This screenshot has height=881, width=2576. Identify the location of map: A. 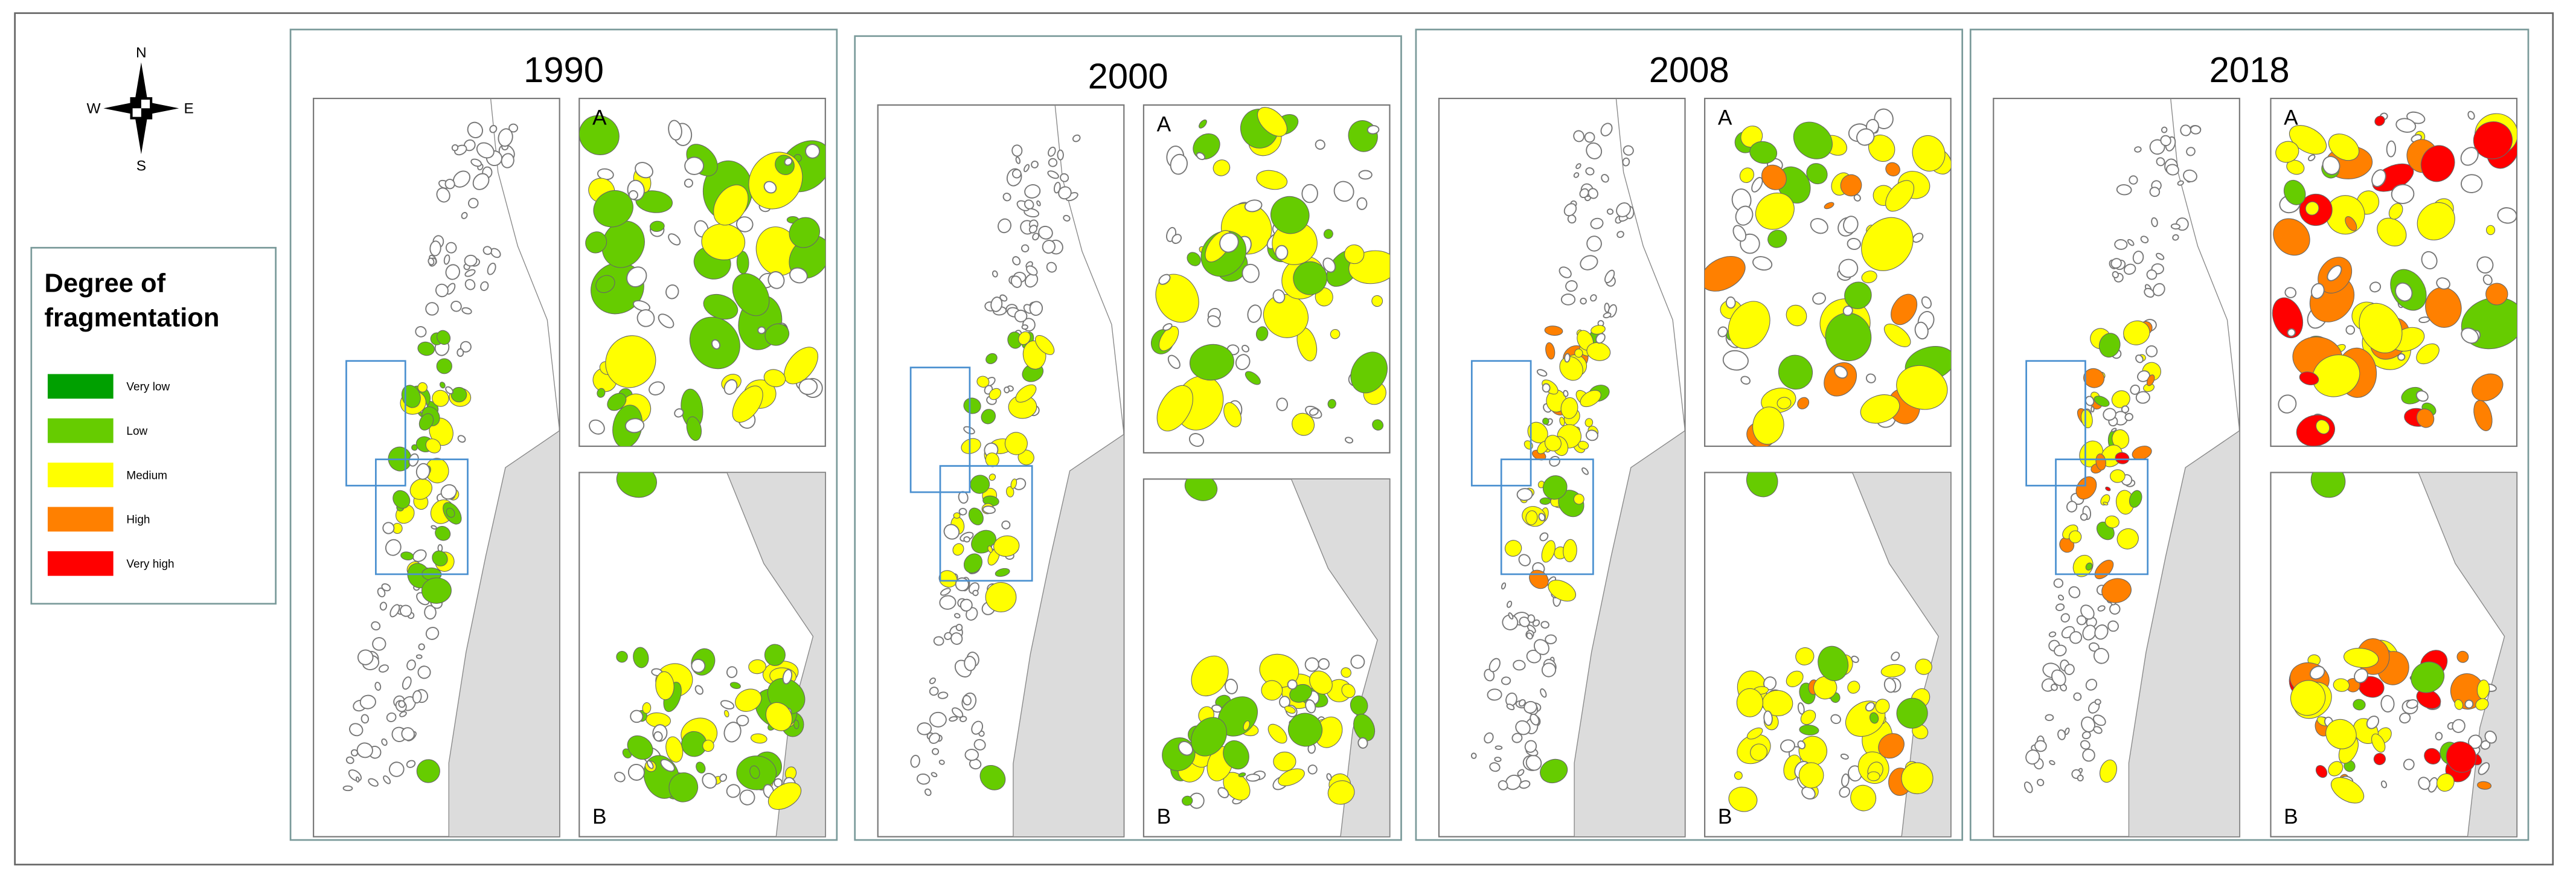
(2394, 276).